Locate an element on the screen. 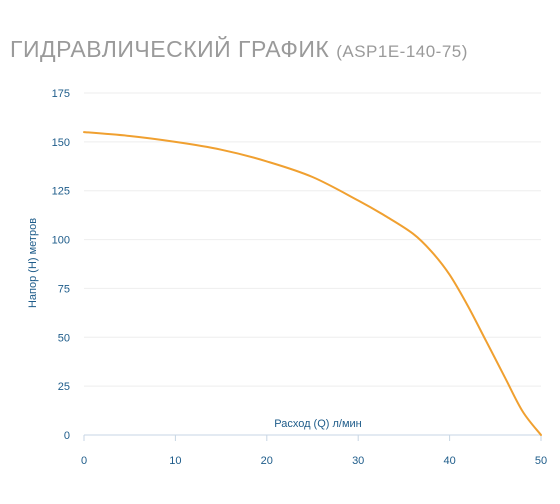  y-tick-label-75: 75 is located at coordinates (64, 289).